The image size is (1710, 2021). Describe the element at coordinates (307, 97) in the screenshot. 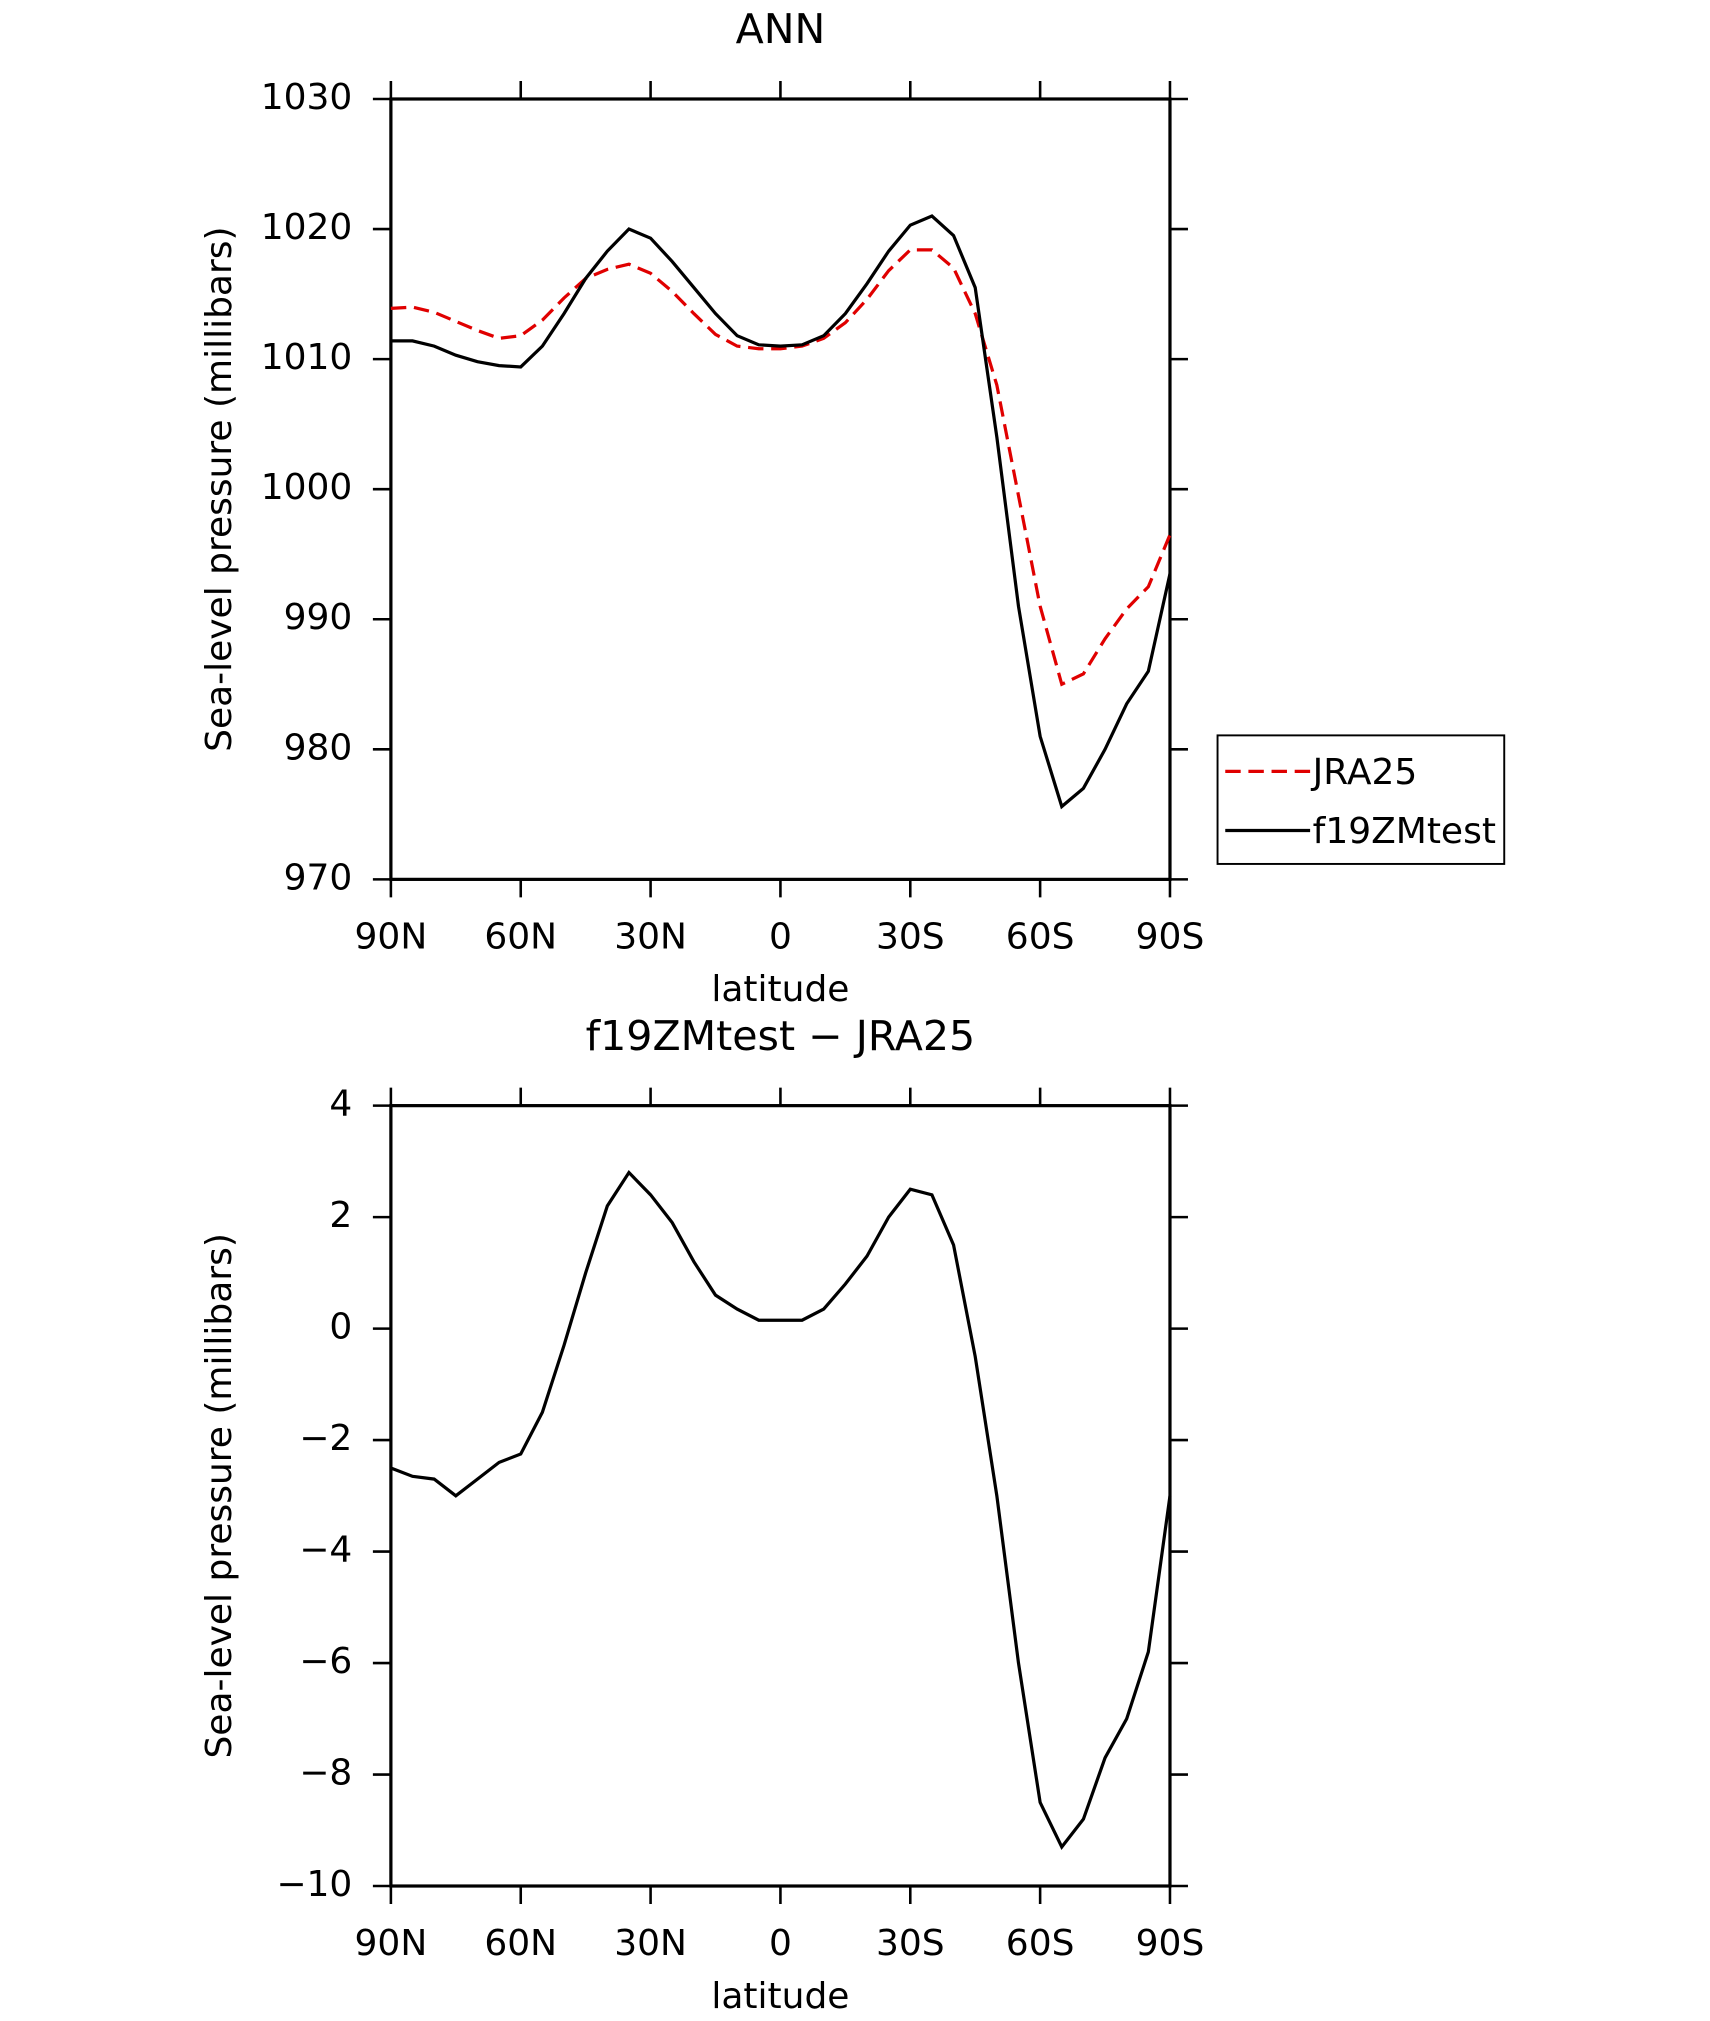

I see `y-tick-label: 1030` at that location.